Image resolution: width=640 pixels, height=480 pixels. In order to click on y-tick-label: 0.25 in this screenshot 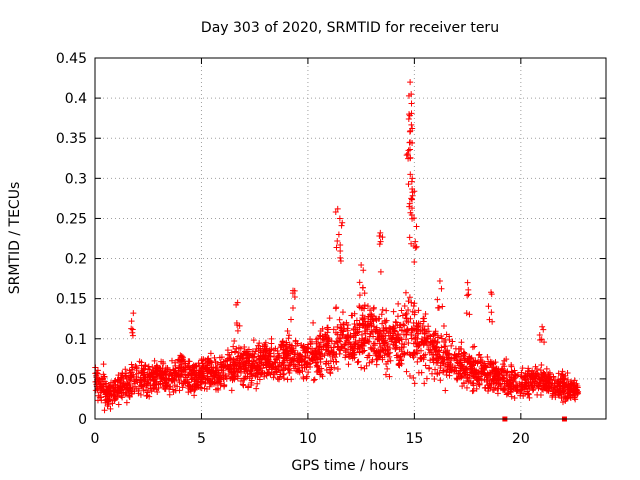, I will do `click(71, 219)`.